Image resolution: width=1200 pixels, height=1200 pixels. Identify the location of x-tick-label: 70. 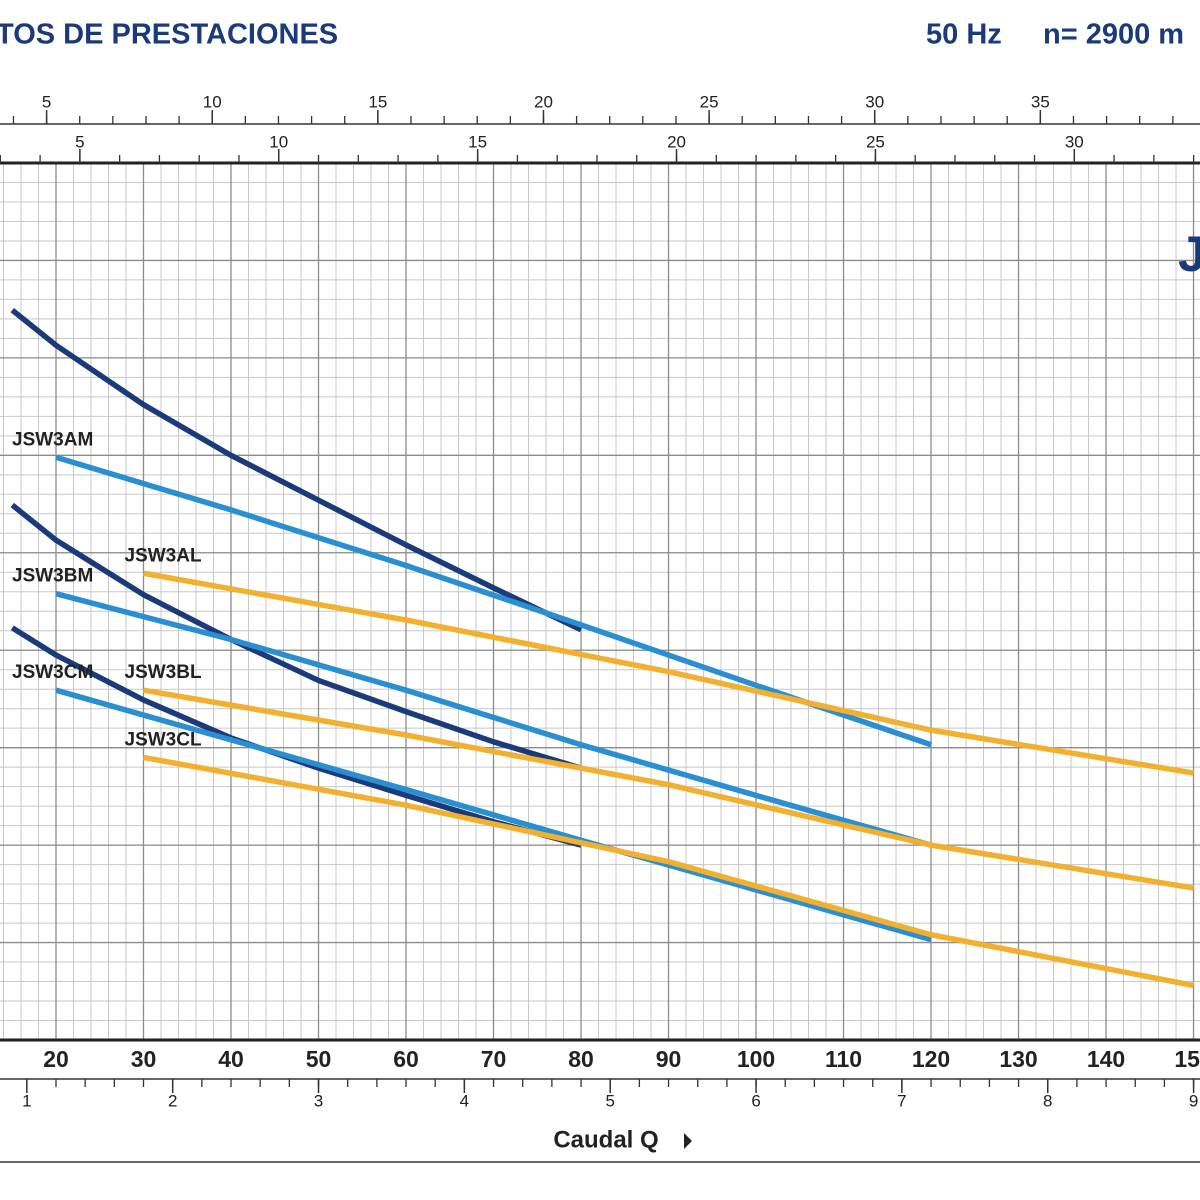
(494, 1059).